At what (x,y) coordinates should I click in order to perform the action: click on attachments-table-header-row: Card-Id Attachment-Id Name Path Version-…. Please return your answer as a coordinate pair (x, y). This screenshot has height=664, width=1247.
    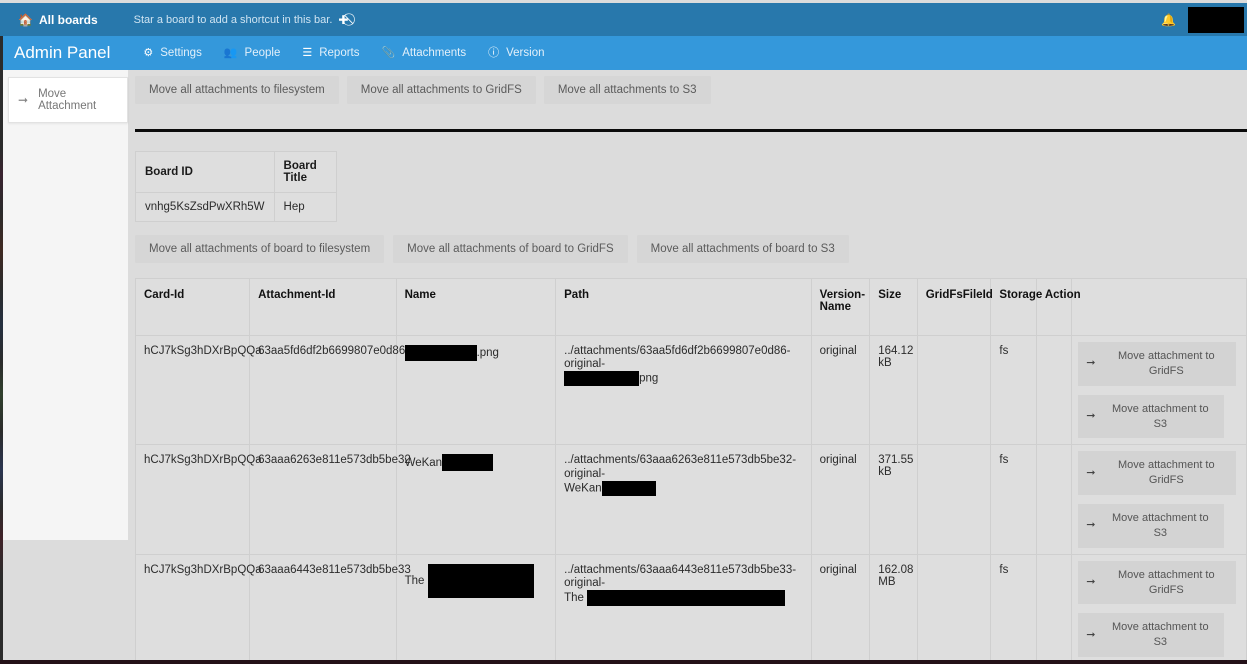
    Looking at the image, I should click on (690, 307).